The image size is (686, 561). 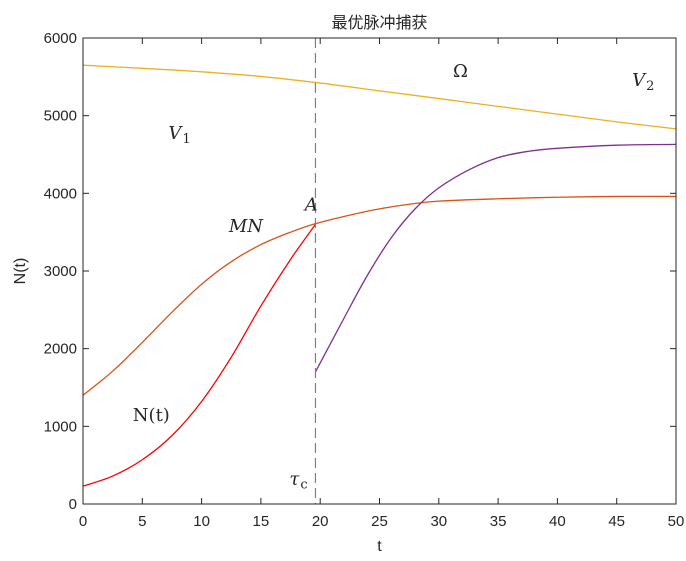 I want to click on x-tick-label: 20, so click(x=320, y=521).